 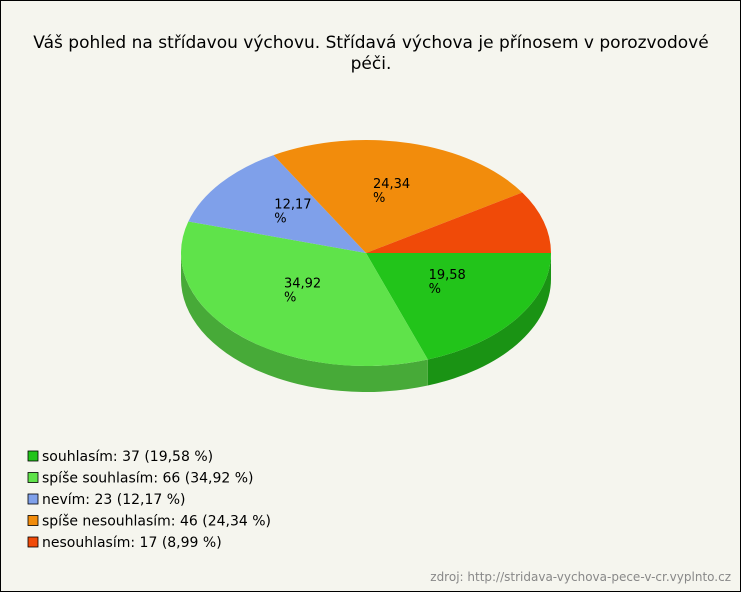 What do you see at coordinates (127, 457) in the screenshot?
I see `legend-label: souhlasím: 37 (19,58 %)` at bounding box center [127, 457].